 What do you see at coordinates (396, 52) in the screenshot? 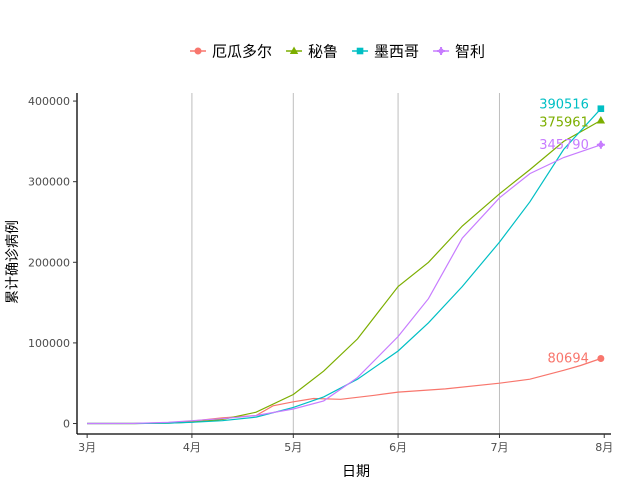
I see `legend-label: 墨西哥` at bounding box center [396, 52].